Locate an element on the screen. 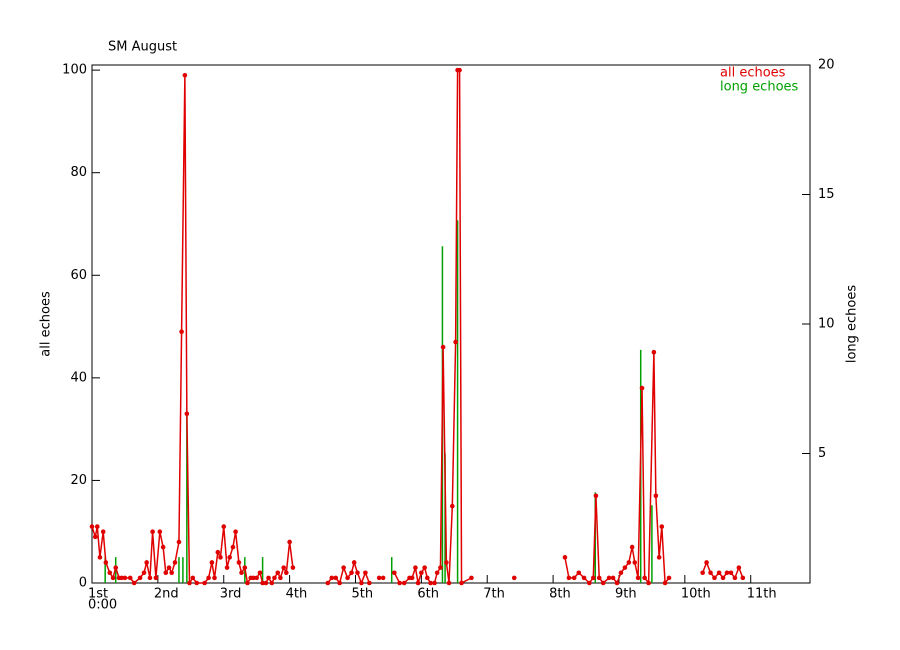 This screenshot has height=650, width=900. y2-tick-label: 20 is located at coordinates (826, 65).